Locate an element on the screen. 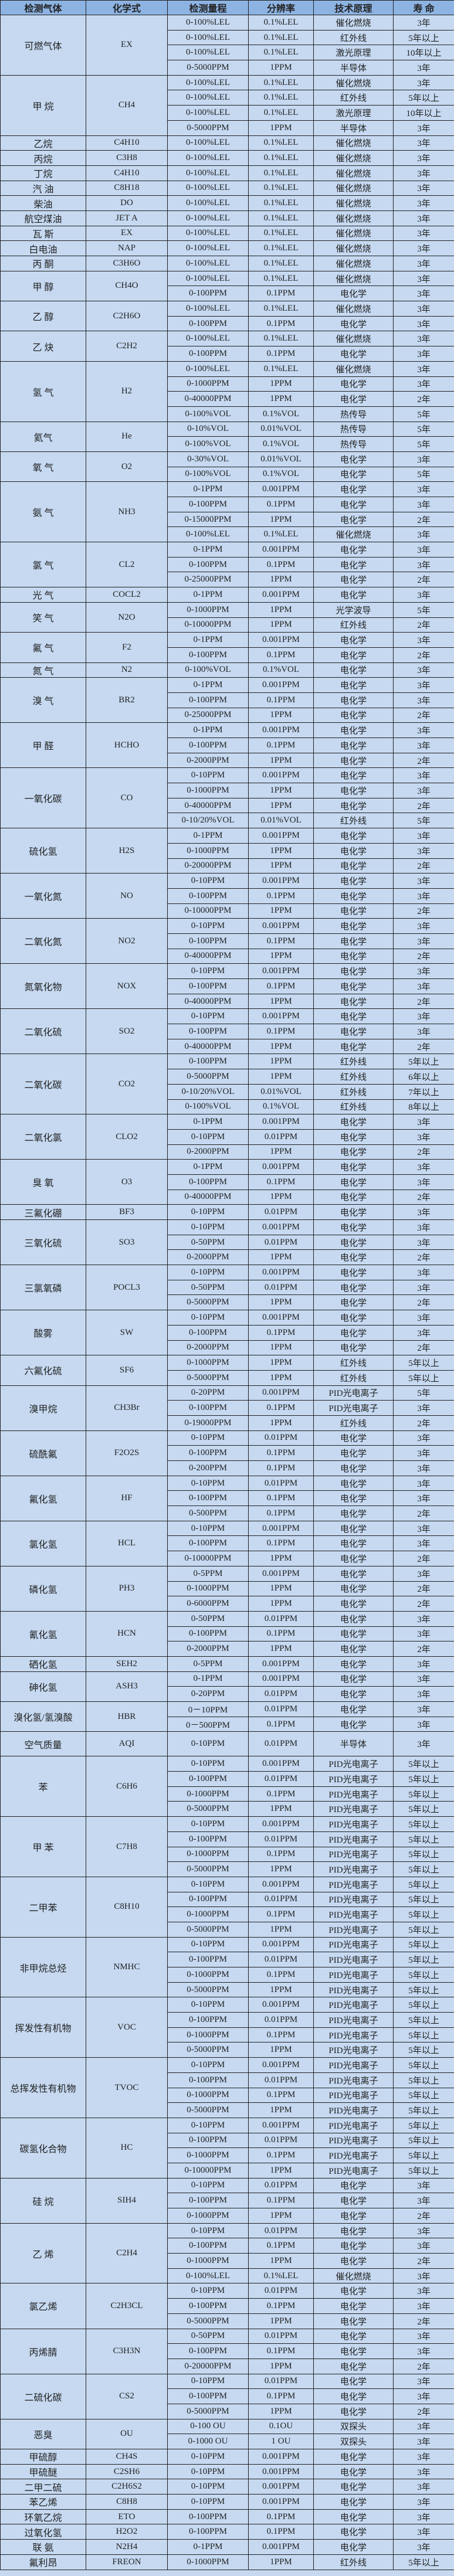  gas-name-cell: 白电油 is located at coordinates (43, 248).